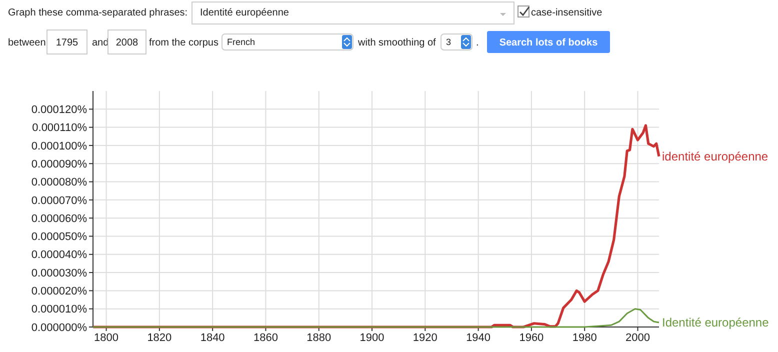 This screenshot has height=352, width=778. What do you see at coordinates (245, 13) in the screenshot?
I see `text: Identité européenne` at bounding box center [245, 13].